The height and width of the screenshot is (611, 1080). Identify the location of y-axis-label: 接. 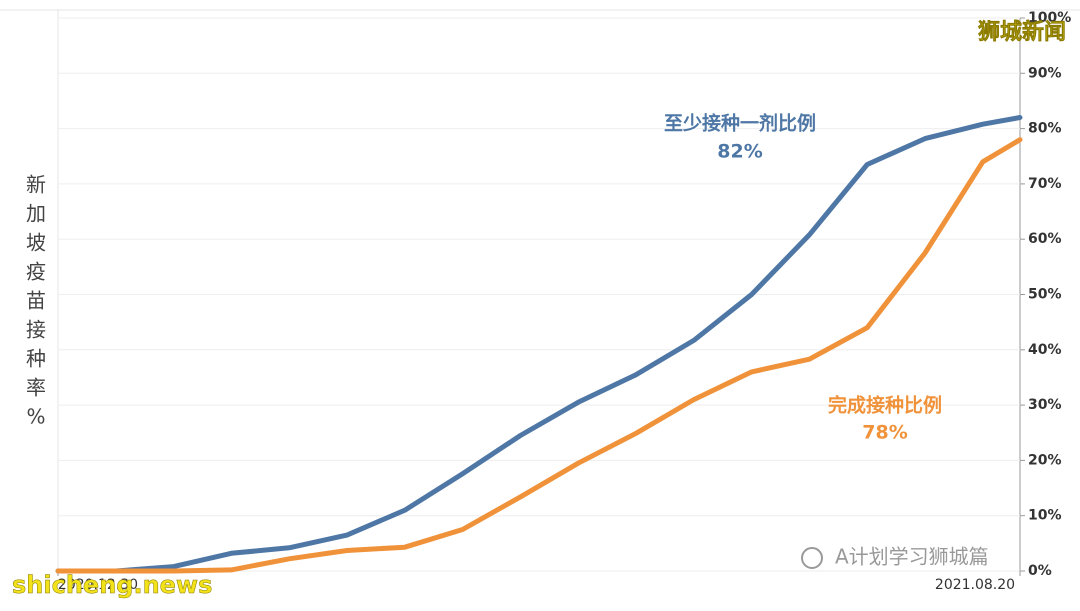
(36, 330).